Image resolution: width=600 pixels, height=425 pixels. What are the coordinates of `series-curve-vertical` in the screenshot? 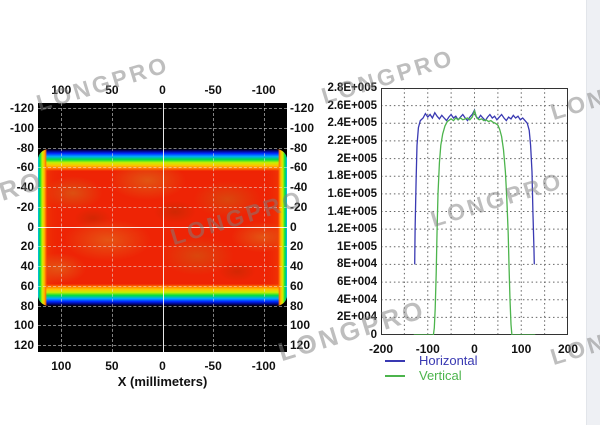 It's located at (474, 222).